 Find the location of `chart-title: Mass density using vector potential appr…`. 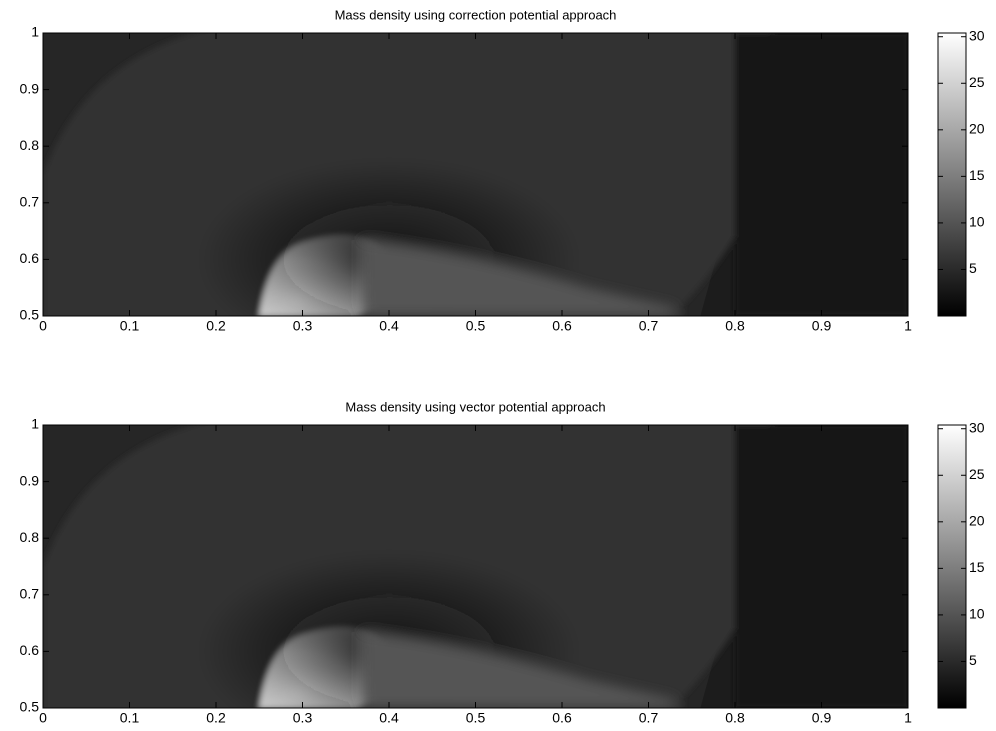

chart-title: Mass density using vector potential appr… is located at coordinates (475, 406).